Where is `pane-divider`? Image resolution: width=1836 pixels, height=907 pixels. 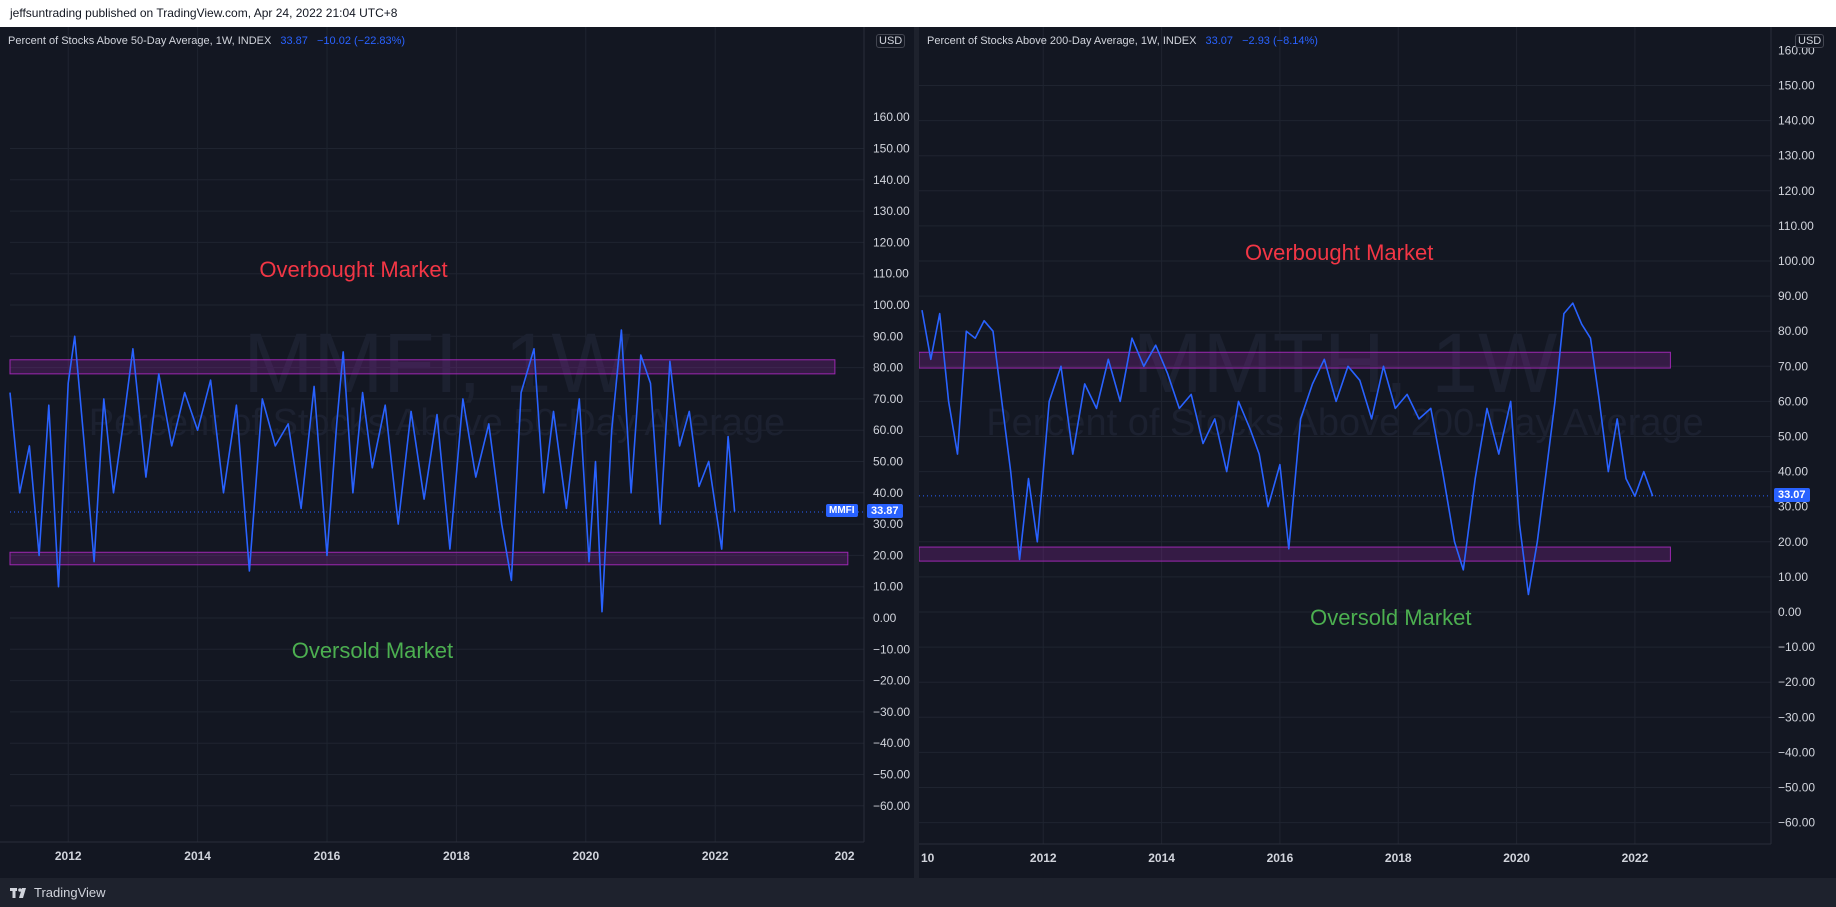
pane-divider is located at coordinates (916, 452).